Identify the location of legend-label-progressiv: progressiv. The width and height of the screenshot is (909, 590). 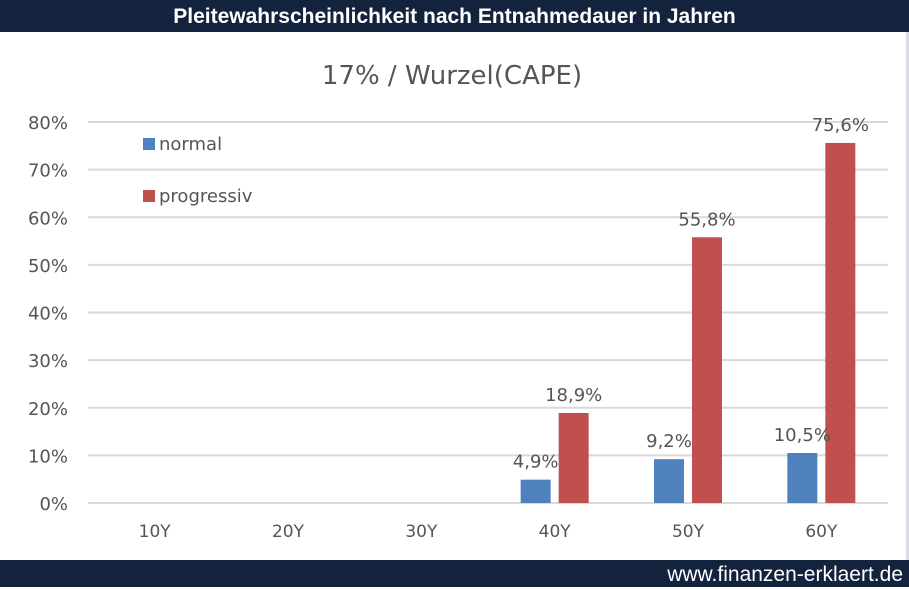
(206, 196).